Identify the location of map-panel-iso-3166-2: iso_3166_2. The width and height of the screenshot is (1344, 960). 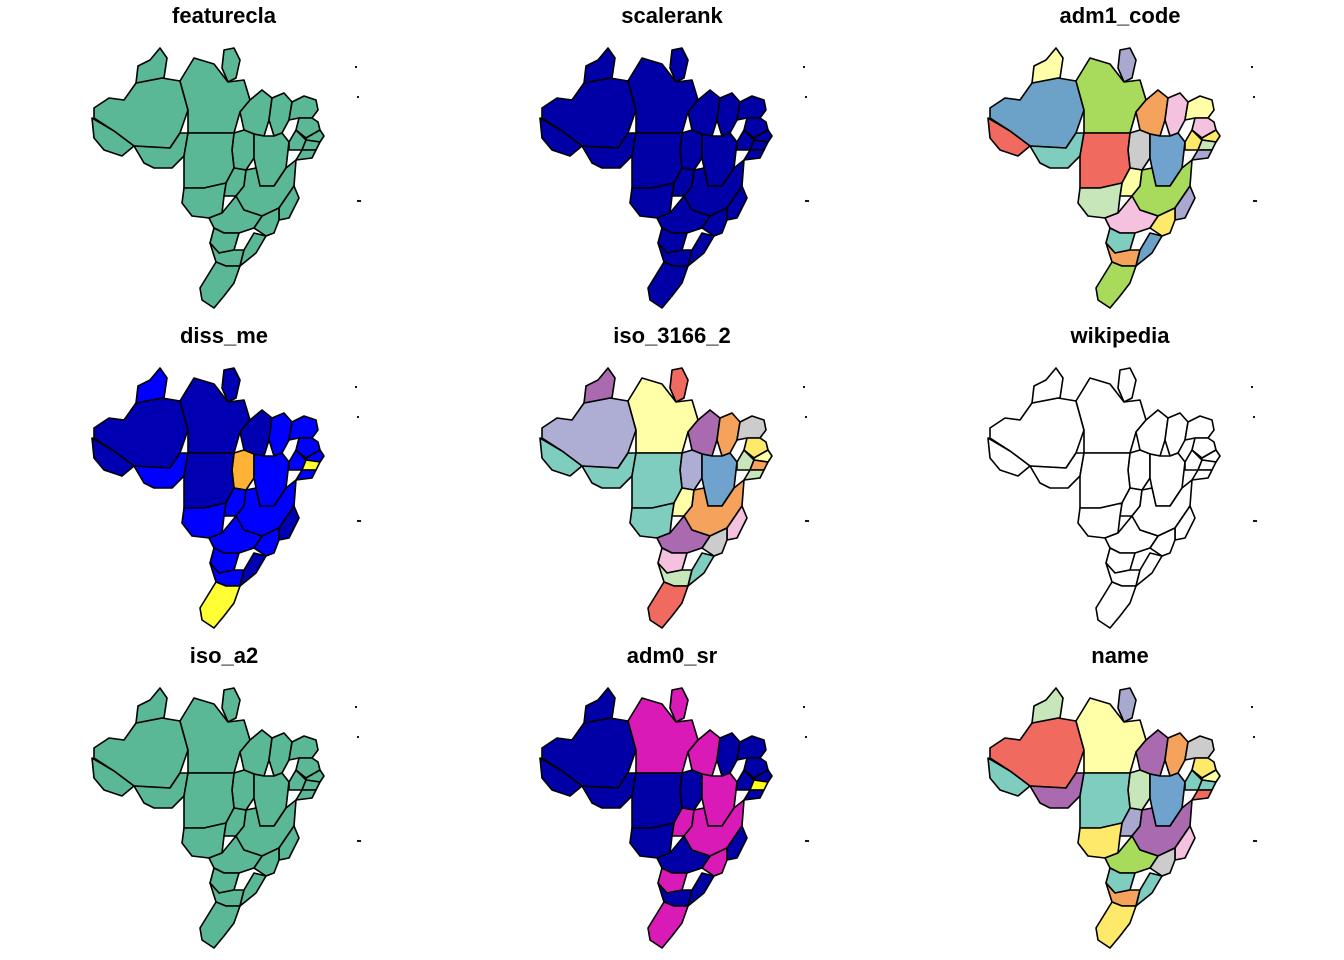
(672, 480).